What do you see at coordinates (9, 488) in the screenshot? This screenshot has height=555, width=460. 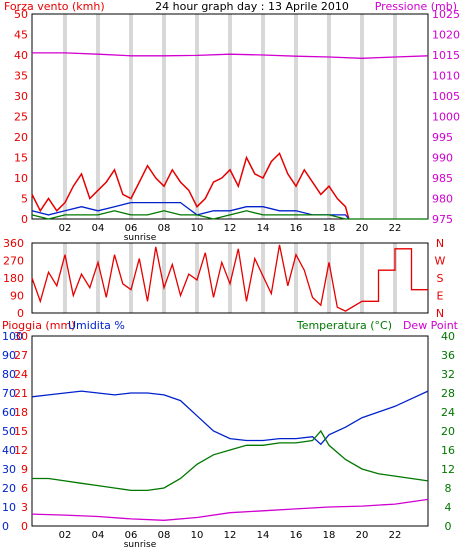 I see `humidity-tick-label: 20` at bounding box center [9, 488].